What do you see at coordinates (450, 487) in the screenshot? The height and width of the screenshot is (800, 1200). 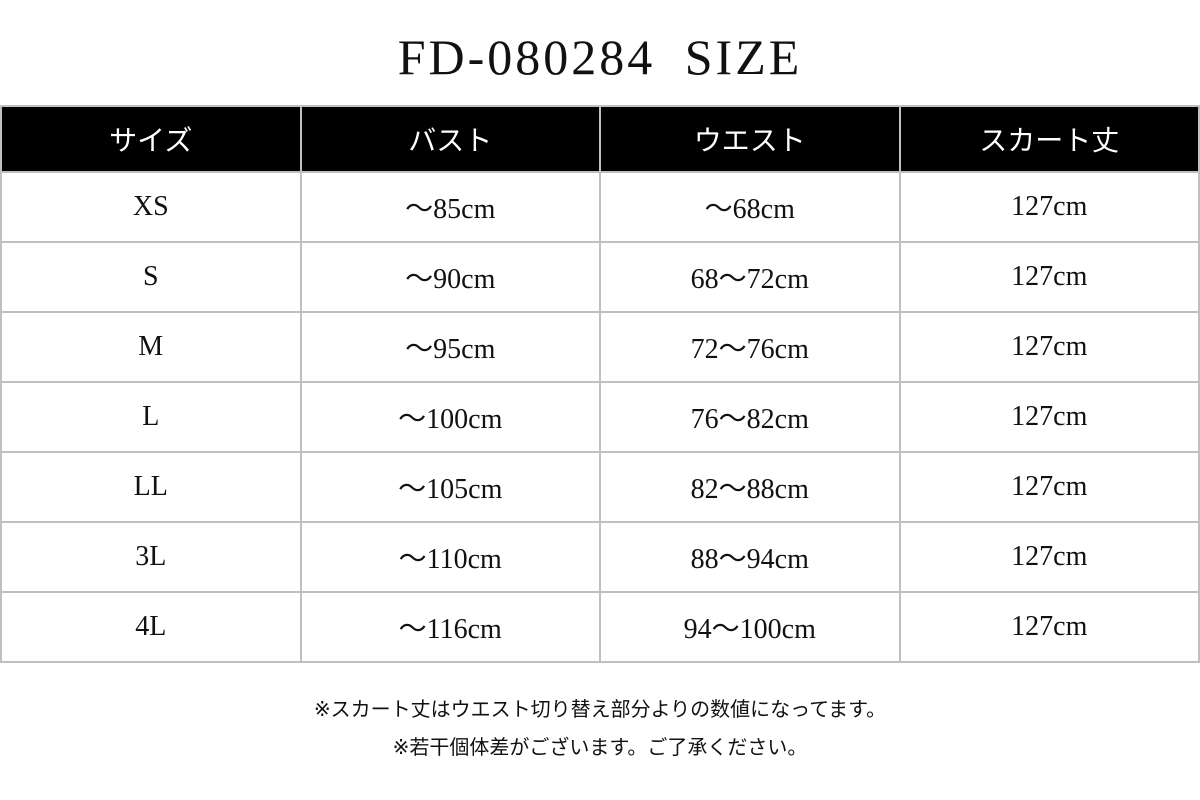 I see `table-cell: ～105cm` at bounding box center [450, 487].